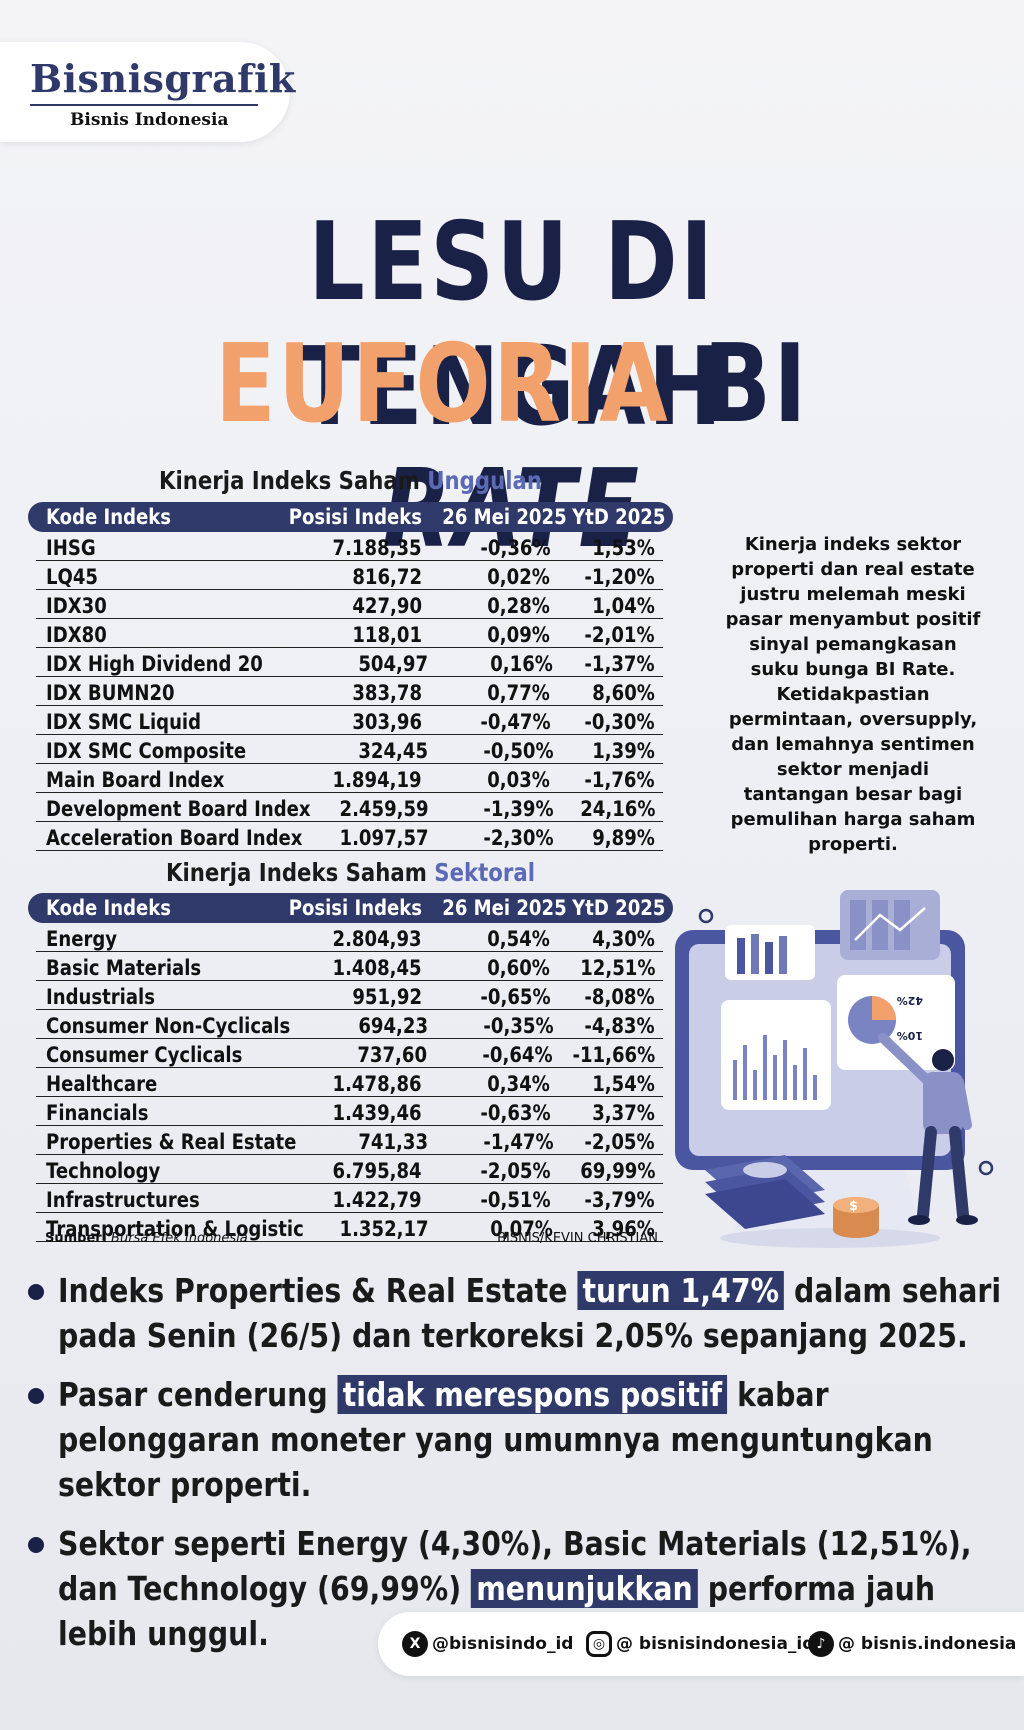 The image size is (1024, 1730). Describe the element at coordinates (619, 1200) in the screenshot. I see `cell-value: -3,79%` at that location.